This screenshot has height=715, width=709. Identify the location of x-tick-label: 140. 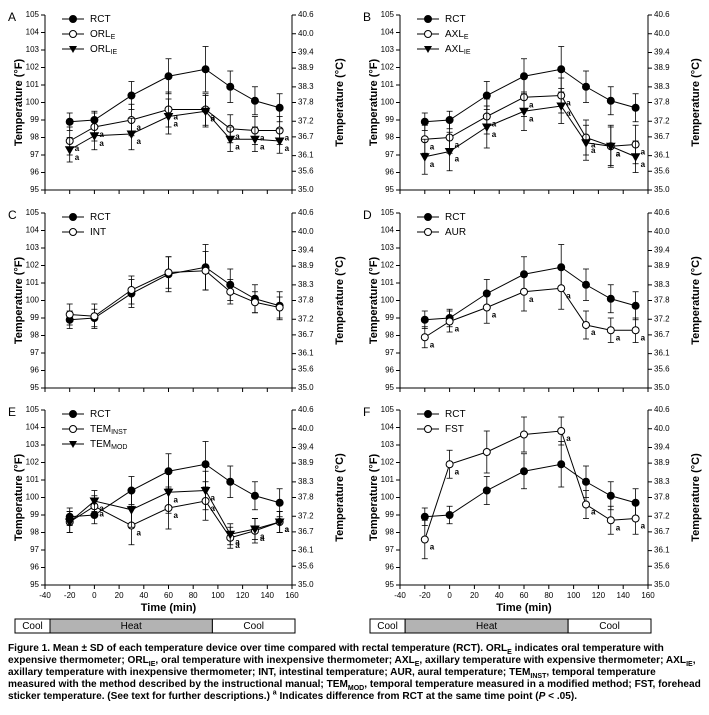
(268, 595).